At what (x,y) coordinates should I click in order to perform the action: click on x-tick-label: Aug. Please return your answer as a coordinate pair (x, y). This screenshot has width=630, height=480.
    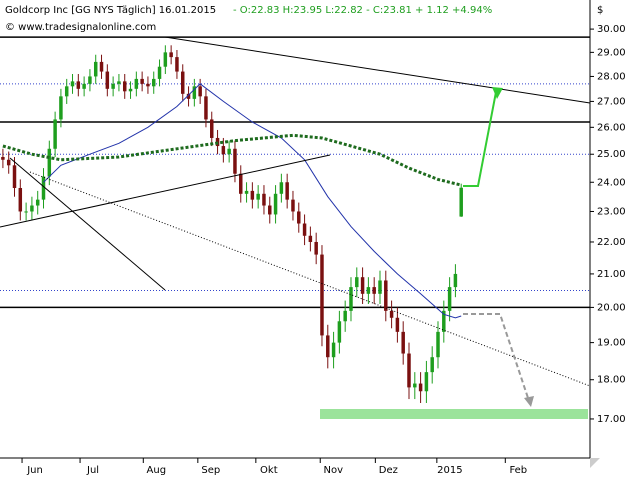
    Looking at the image, I should click on (157, 470).